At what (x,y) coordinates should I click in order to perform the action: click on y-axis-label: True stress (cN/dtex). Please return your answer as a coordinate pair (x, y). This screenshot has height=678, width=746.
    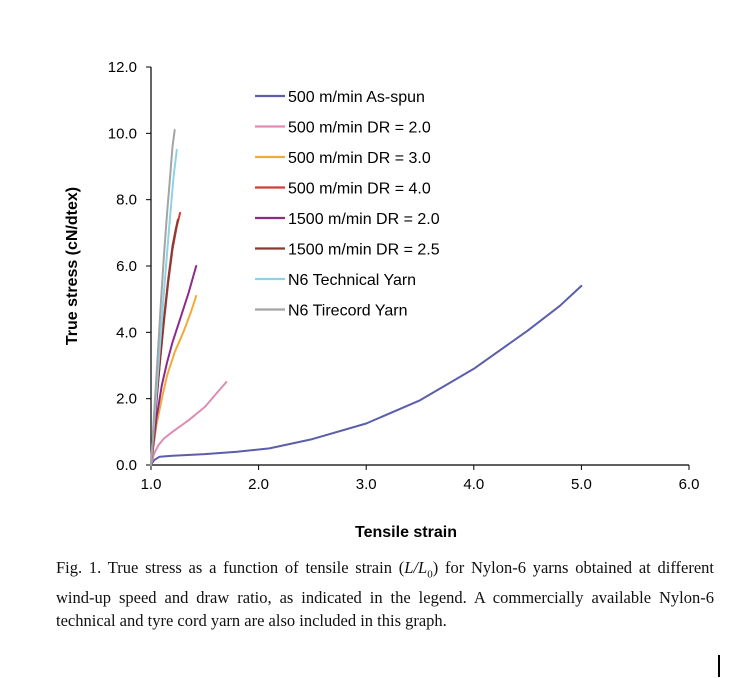
    Looking at the image, I should click on (72, 266).